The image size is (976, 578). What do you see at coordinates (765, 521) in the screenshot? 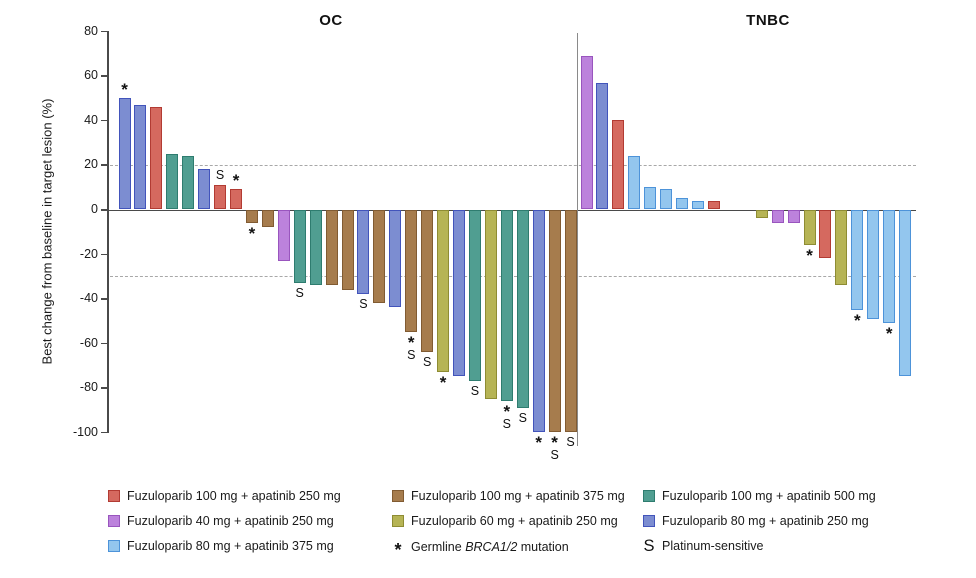
I see `legend-label: Fuzuloparib 80 mg + apatinib 250 mg` at bounding box center [765, 521].